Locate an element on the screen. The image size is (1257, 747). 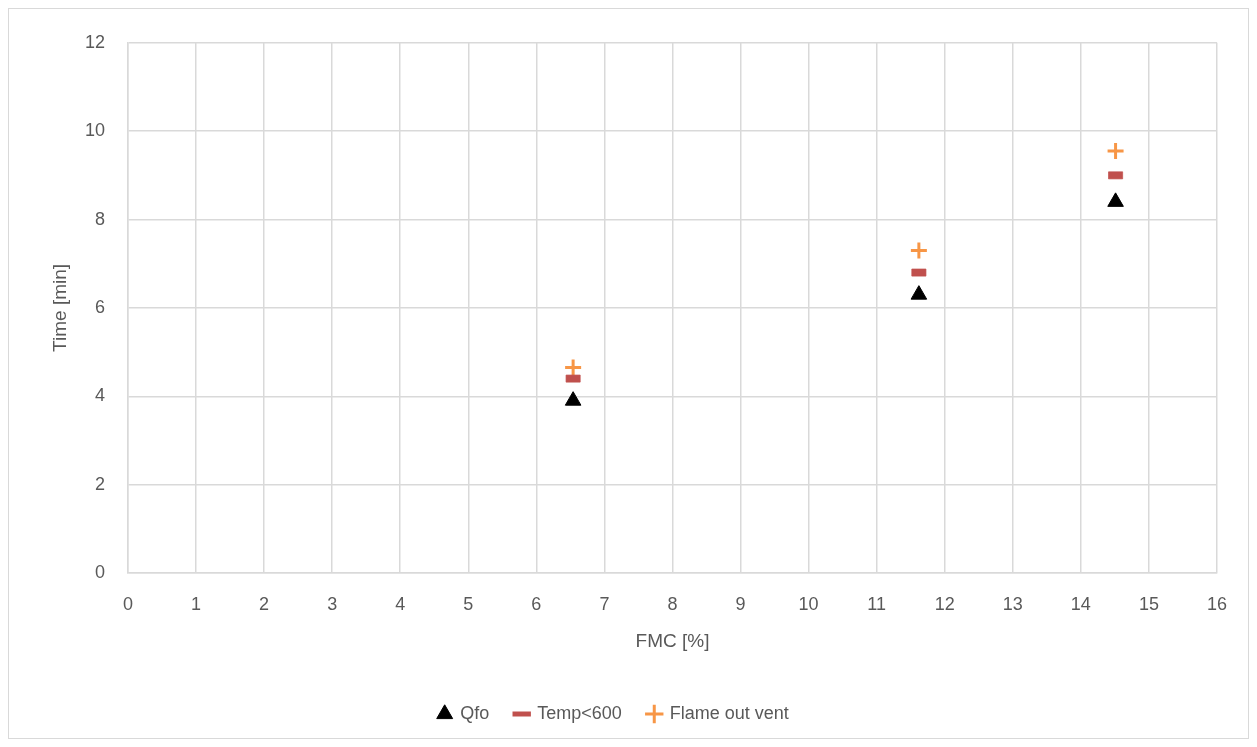
x-tick-label: 7 is located at coordinates (604, 603).